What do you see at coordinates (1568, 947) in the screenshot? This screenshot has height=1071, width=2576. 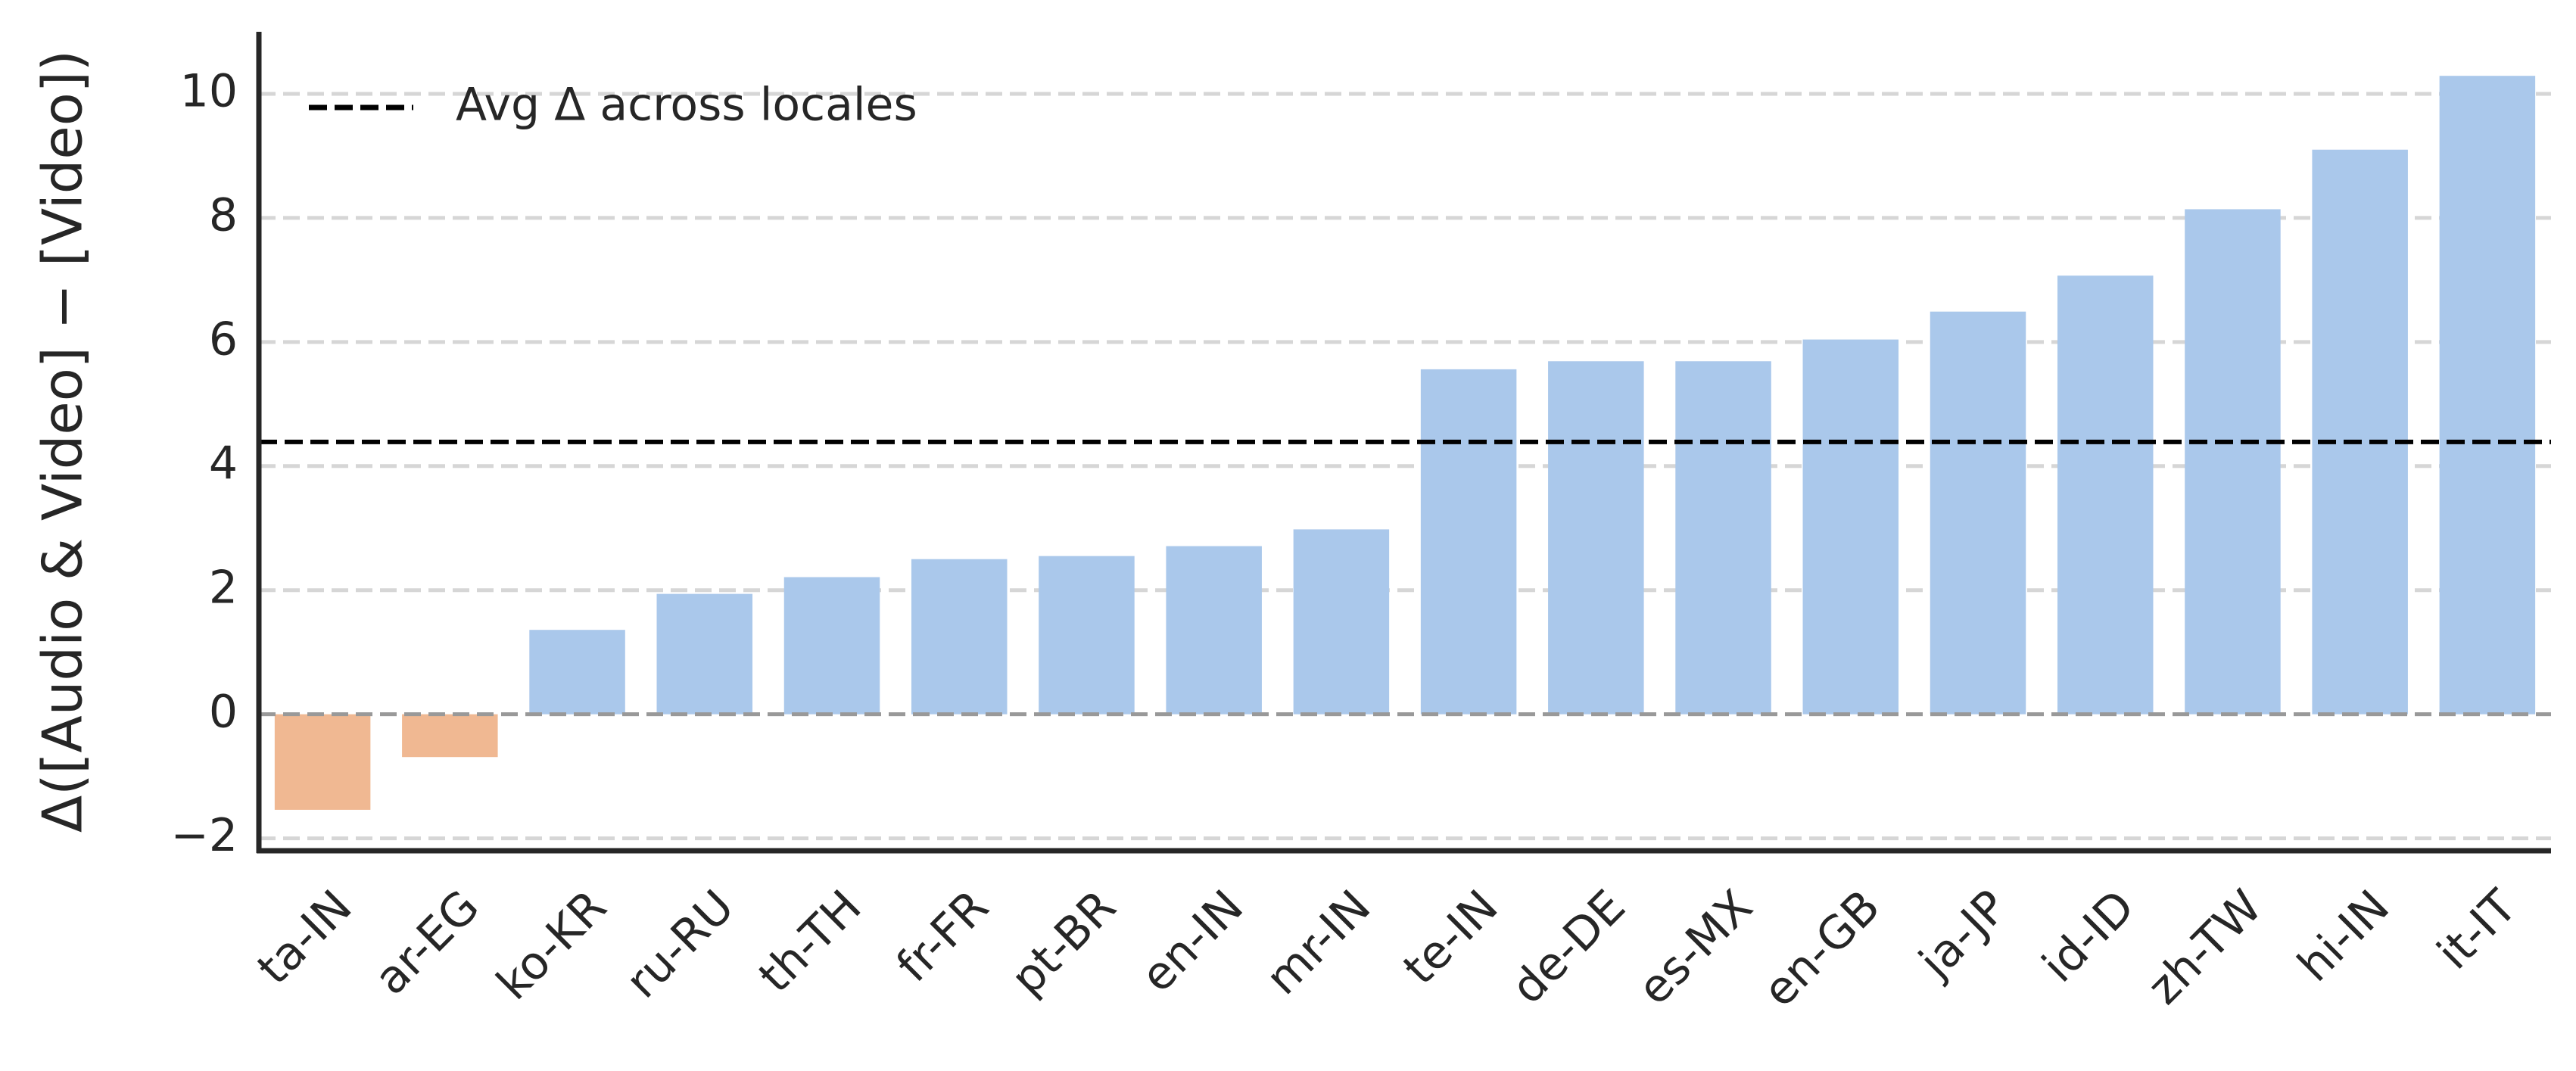 I see `x-tick-label: de-DE` at bounding box center [1568, 947].